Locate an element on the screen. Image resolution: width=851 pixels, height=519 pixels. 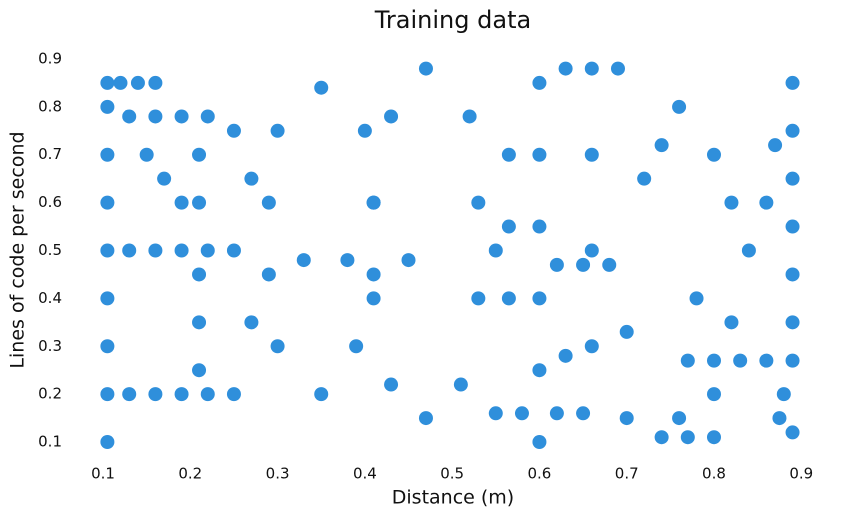
x-tick-label: 0.7 is located at coordinates (627, 474).